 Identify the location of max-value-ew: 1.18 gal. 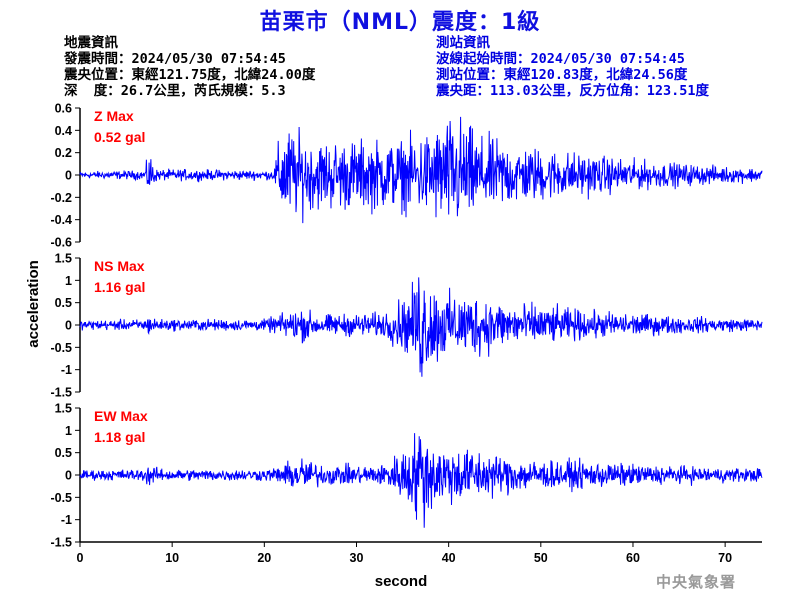
(119, 437).